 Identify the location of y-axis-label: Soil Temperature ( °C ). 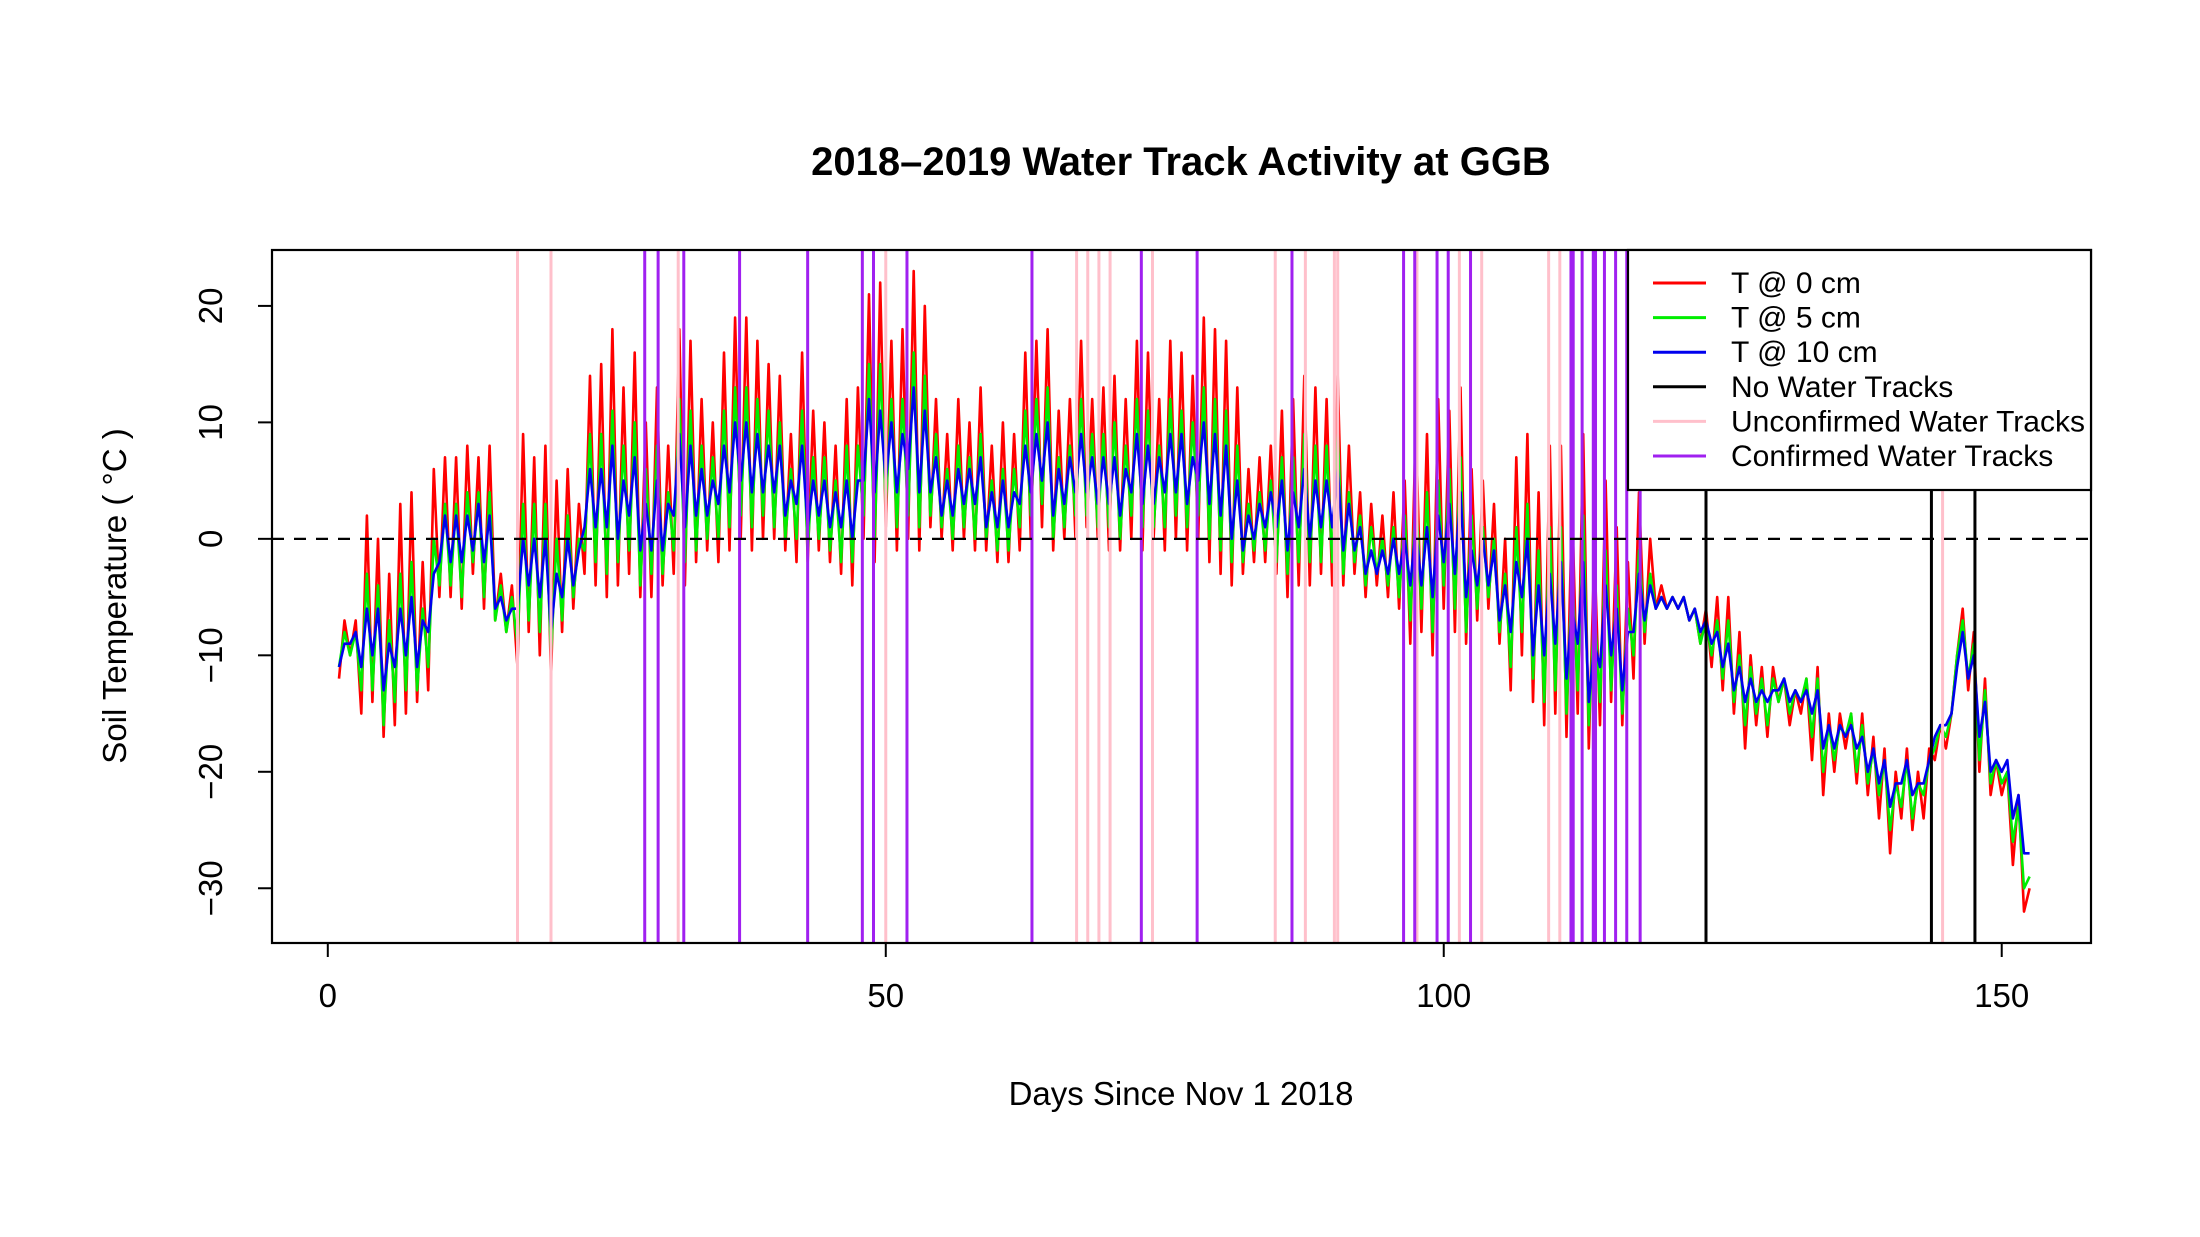
(114, 595).